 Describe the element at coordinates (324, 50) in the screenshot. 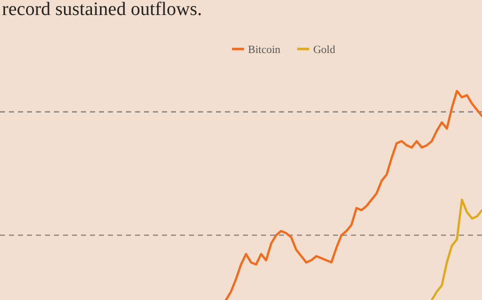

I see `legend-label: Gold` at that location.